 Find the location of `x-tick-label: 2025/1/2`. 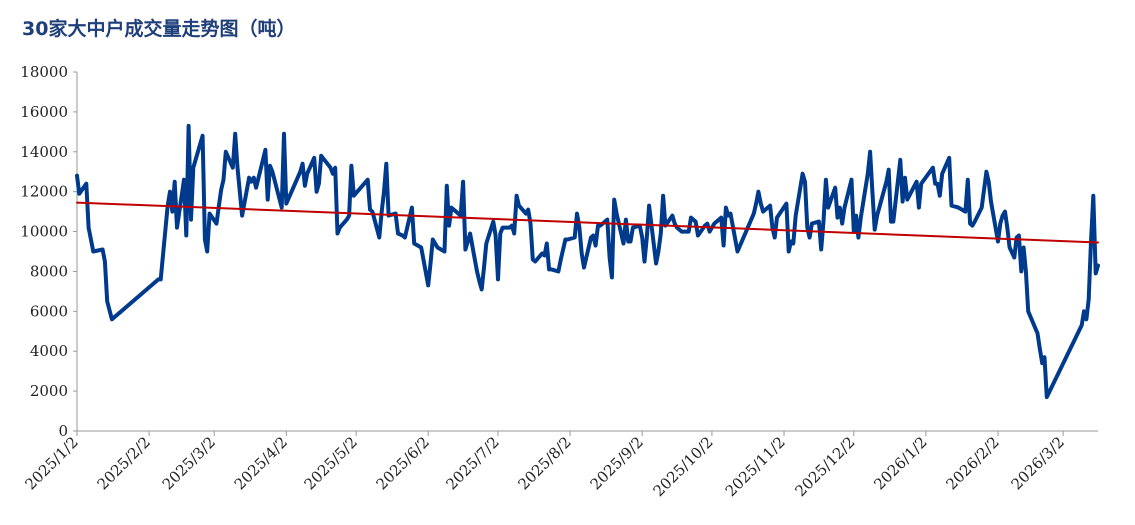

x-tick-label: 2025/1/2 is located at coordinates (51, 463).